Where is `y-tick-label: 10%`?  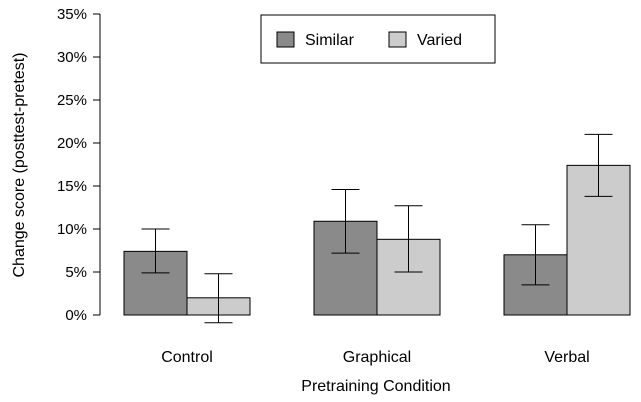
y-tick-label: 10% is located at coordinates (72, 229).